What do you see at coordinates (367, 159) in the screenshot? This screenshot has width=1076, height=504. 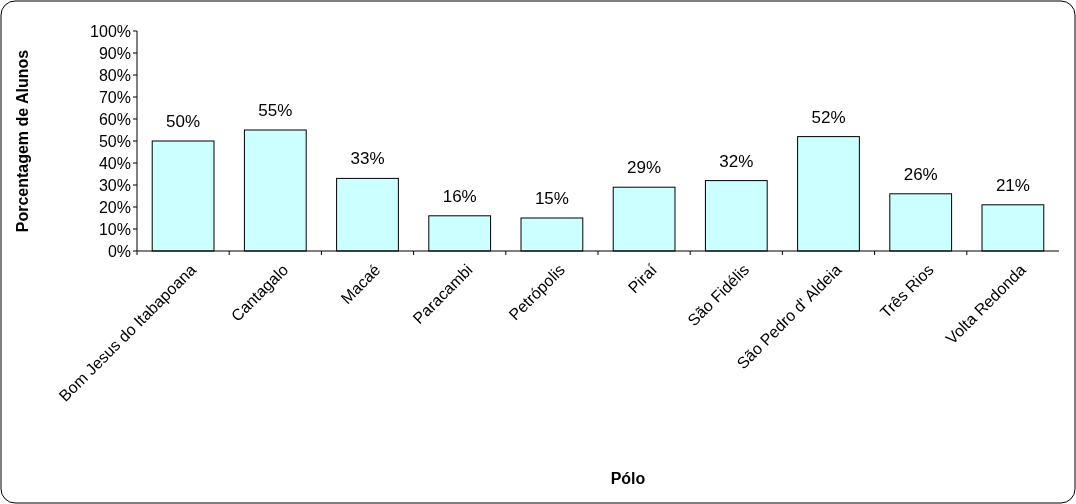 I see `data-label: 33%` at bounding box center [367, 159].